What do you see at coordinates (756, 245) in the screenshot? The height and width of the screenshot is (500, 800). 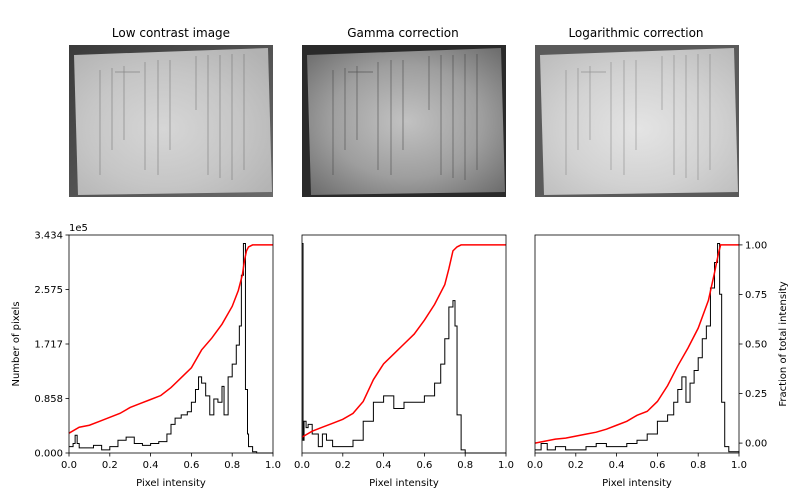 I see `y2-tick-label: 1.00` at bounding box center [756, 245].